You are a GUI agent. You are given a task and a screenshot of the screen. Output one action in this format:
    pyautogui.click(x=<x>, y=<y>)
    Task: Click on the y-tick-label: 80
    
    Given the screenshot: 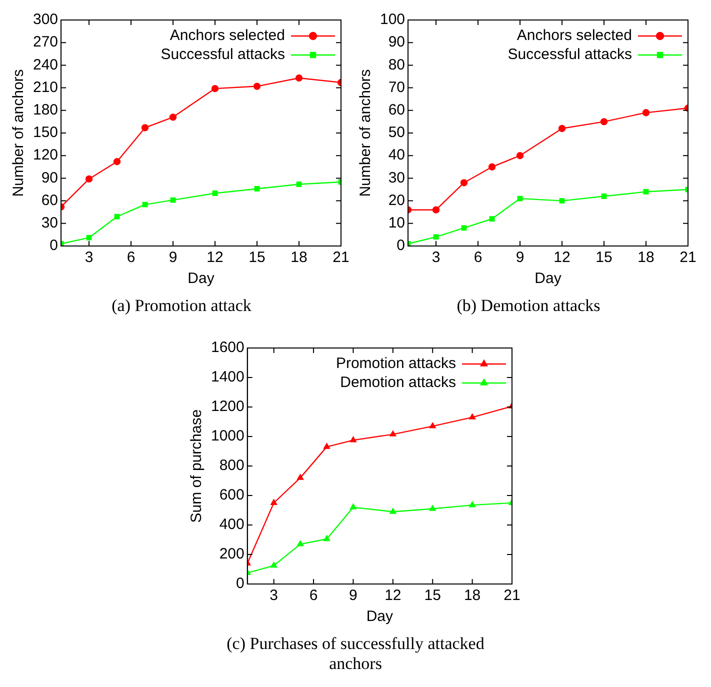 What is the action you would take?
    pyautogui.click(x=397, y=65)
    